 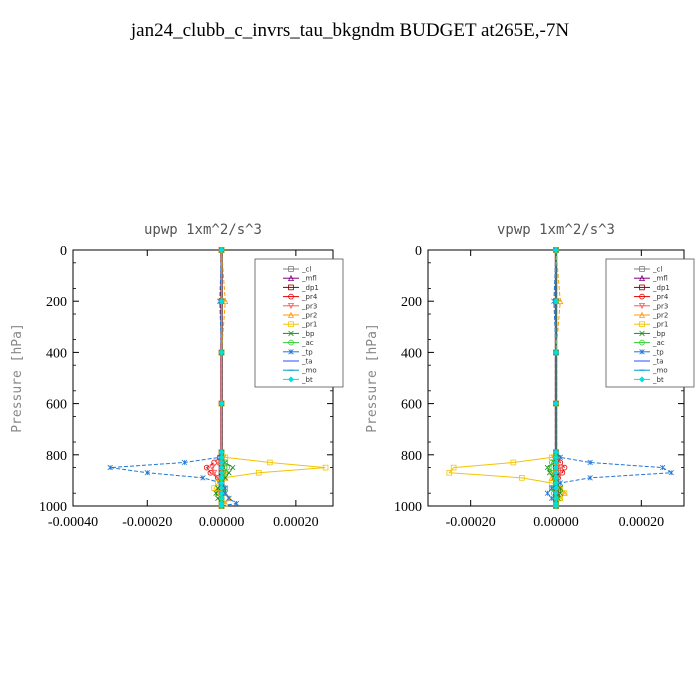 What do you see at coordinates (17, 378) in the screenshot?
I see `y-axis-label: Pressure [hPa]` at bounding box center [17, 378].